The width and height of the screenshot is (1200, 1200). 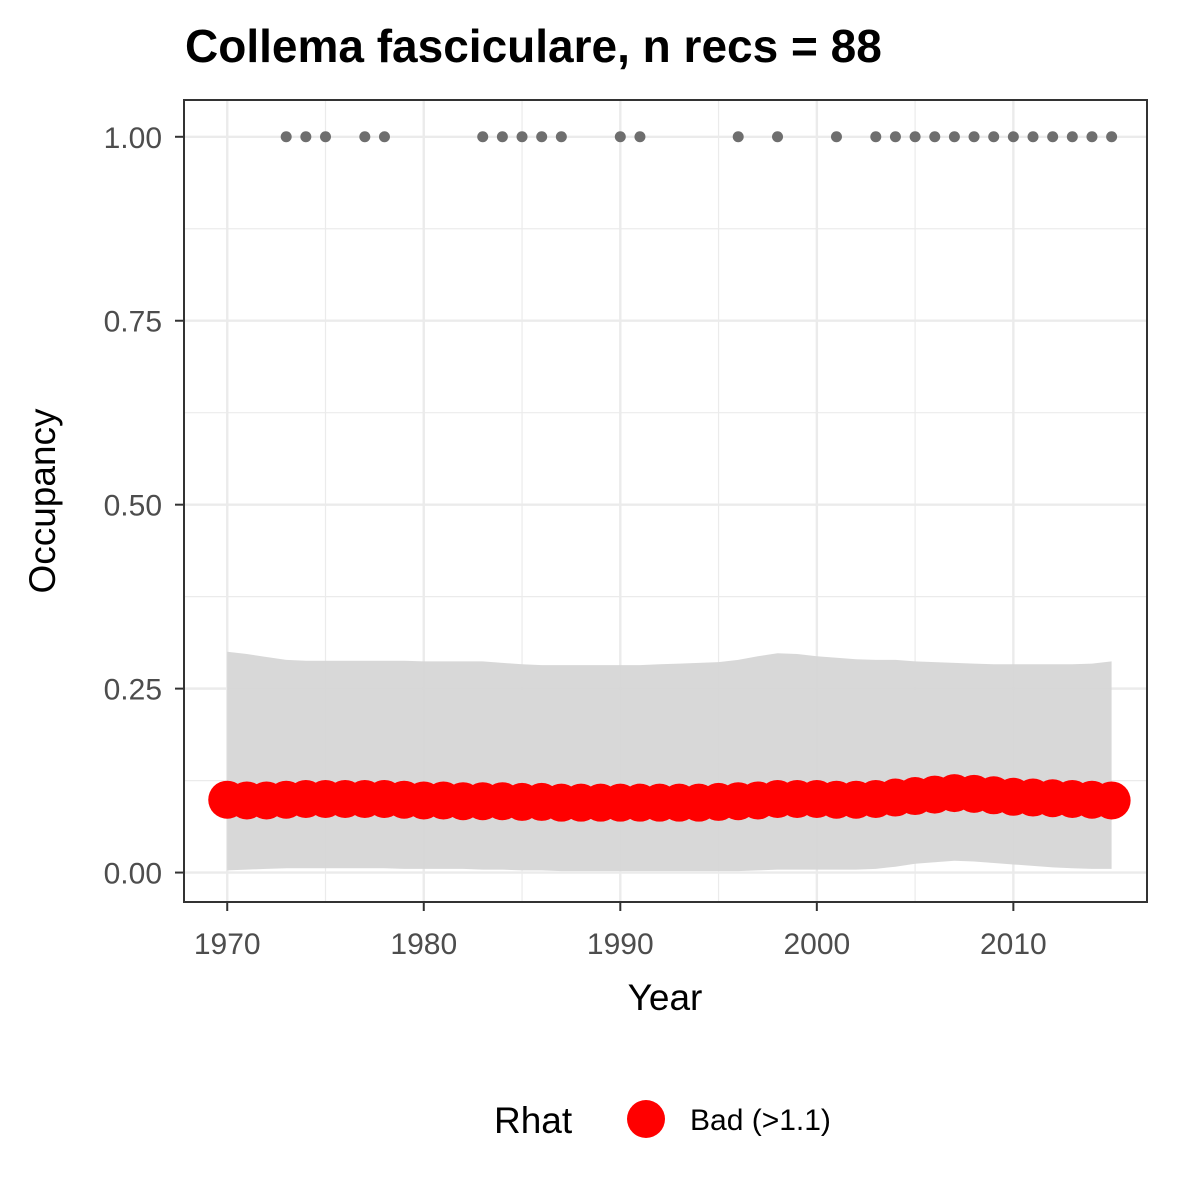 I want to click on credible-interval-ribbon, so click(x=669, y=761).